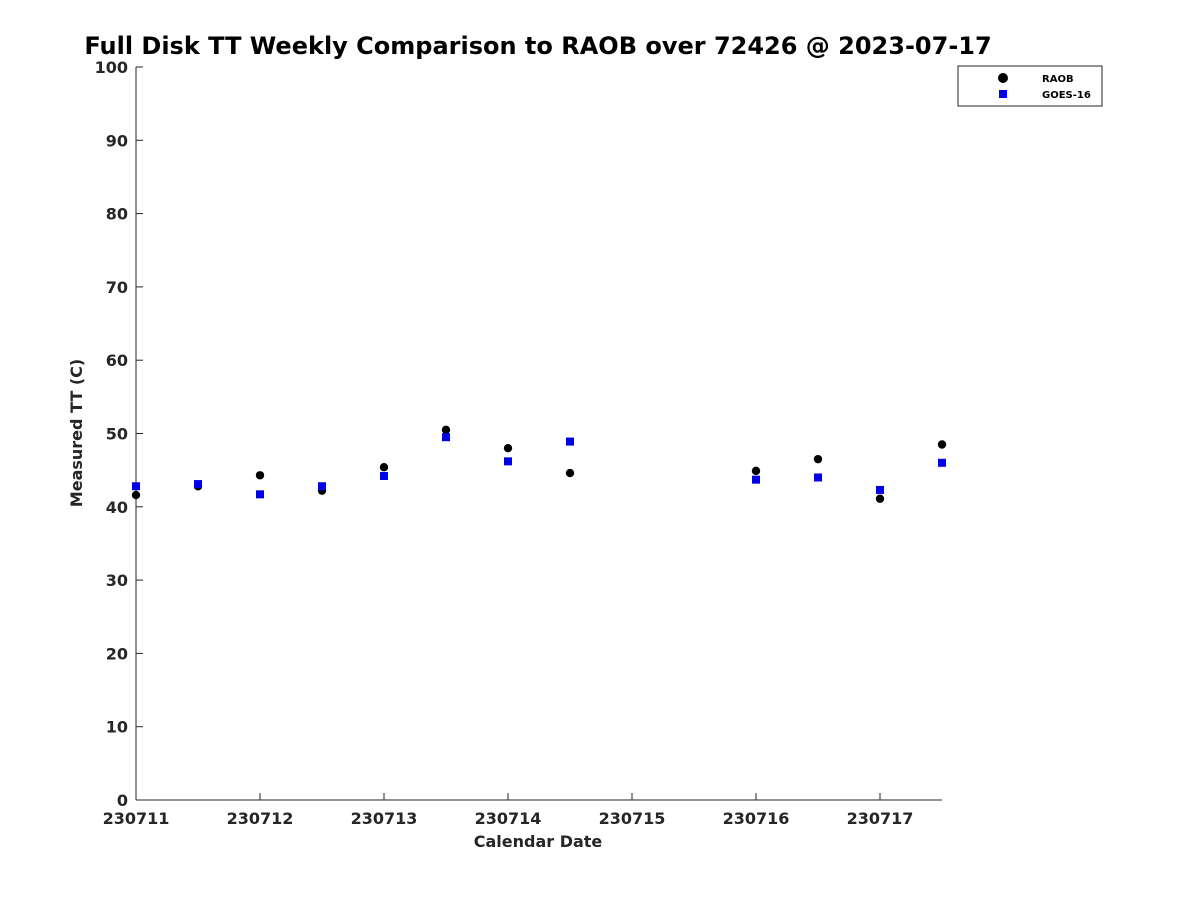 This screenshot has width=1200, height=900. I want to click on legend-items: RAOB GOES-16, so click(1044, 87).